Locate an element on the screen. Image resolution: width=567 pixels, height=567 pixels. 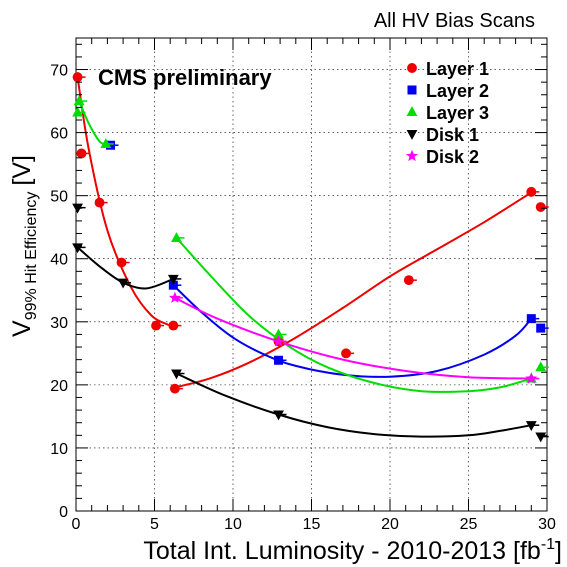
disk-2-legend-marker is located at coordinates (412, 155).